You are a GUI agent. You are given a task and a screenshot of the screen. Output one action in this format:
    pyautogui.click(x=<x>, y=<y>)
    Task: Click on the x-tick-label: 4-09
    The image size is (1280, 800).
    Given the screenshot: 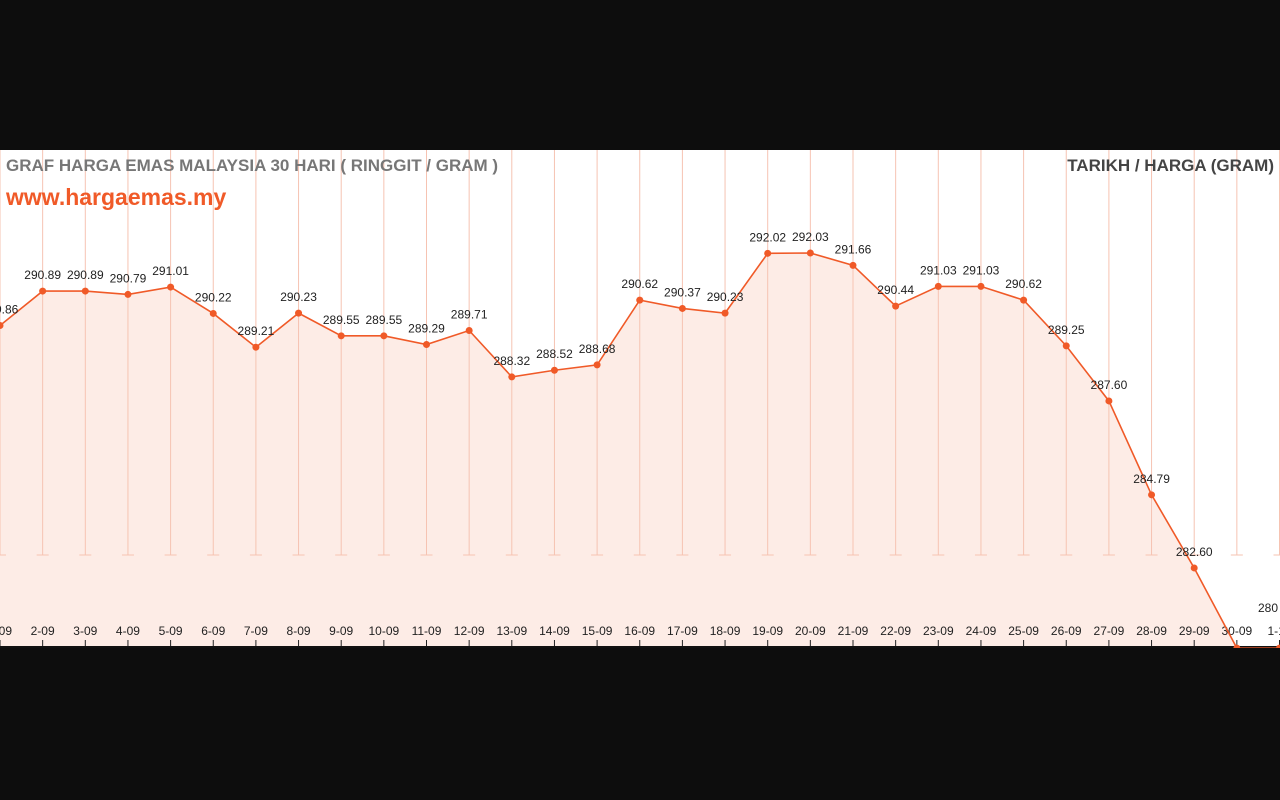 What is the action you would take?
    pyautogui.click(x=128, y=631)
    